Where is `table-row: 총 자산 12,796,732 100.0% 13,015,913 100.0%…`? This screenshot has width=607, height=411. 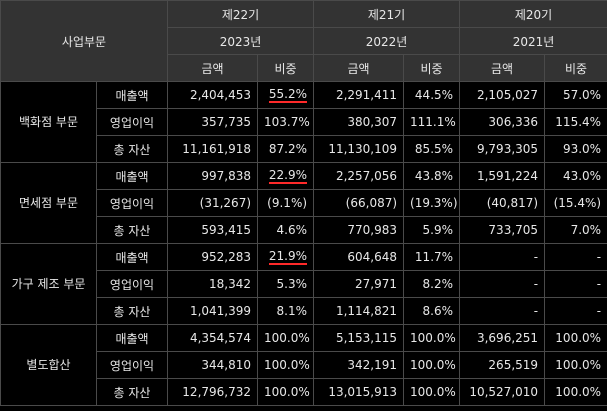 table-row: 총 자산 12,796,732 100.0% 13,015,913 100.0%… is located at coordinates (304, 392).